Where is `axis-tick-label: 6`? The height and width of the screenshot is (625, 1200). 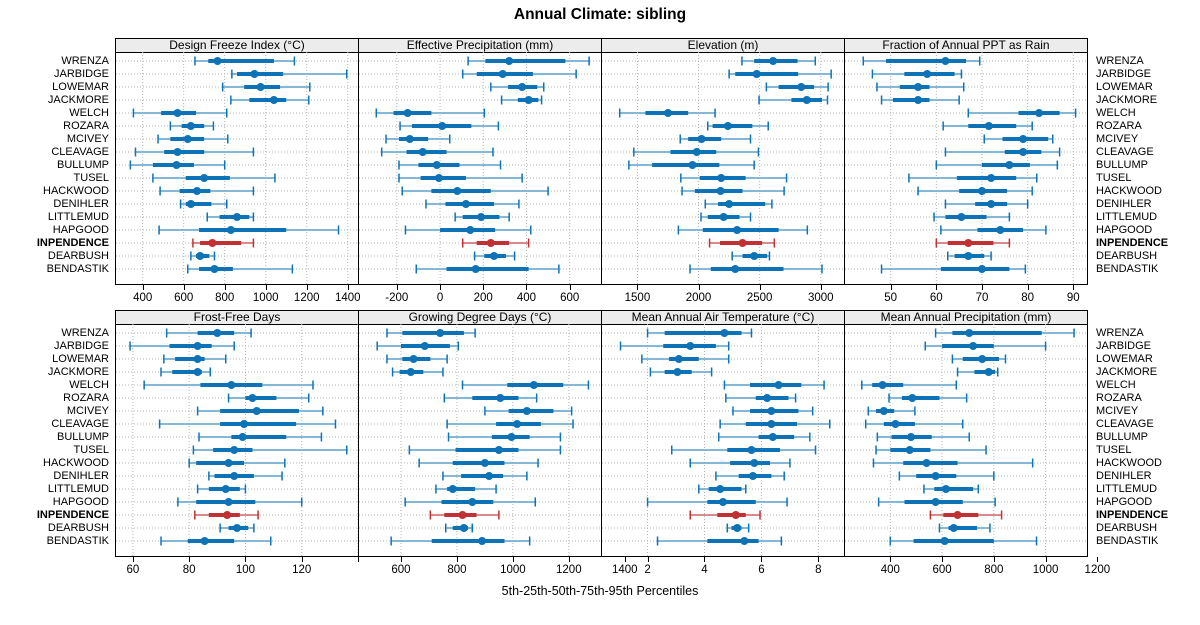
axis-tick-label: 6 is located at coordinates (761, 570).